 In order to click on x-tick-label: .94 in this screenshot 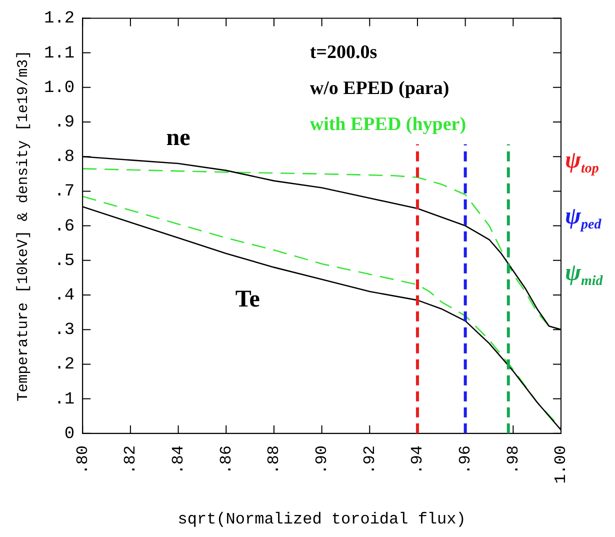, I will do `click(417, 459)`.